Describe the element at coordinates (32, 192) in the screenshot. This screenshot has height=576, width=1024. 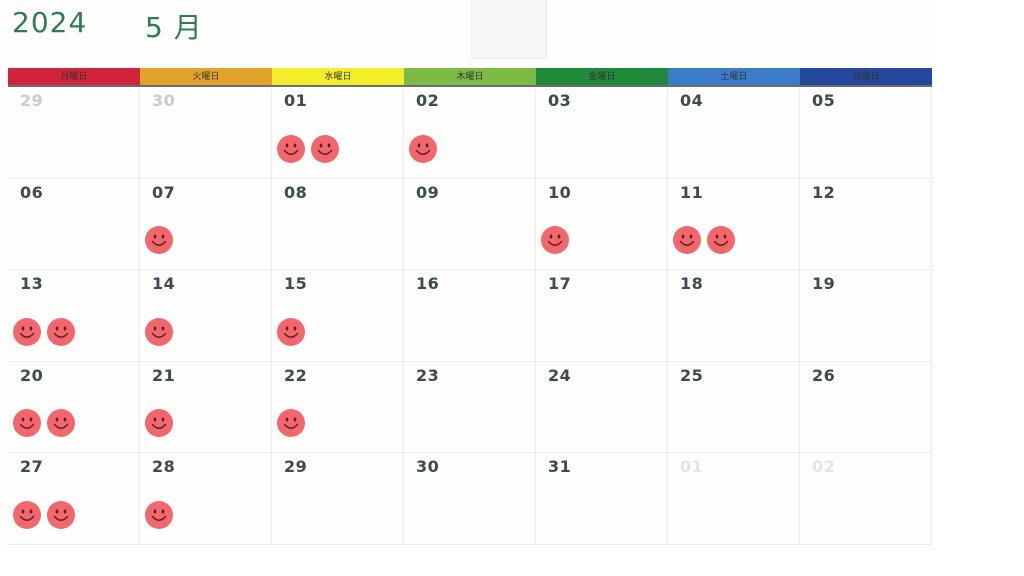
I see `day-number: 06` at that location.